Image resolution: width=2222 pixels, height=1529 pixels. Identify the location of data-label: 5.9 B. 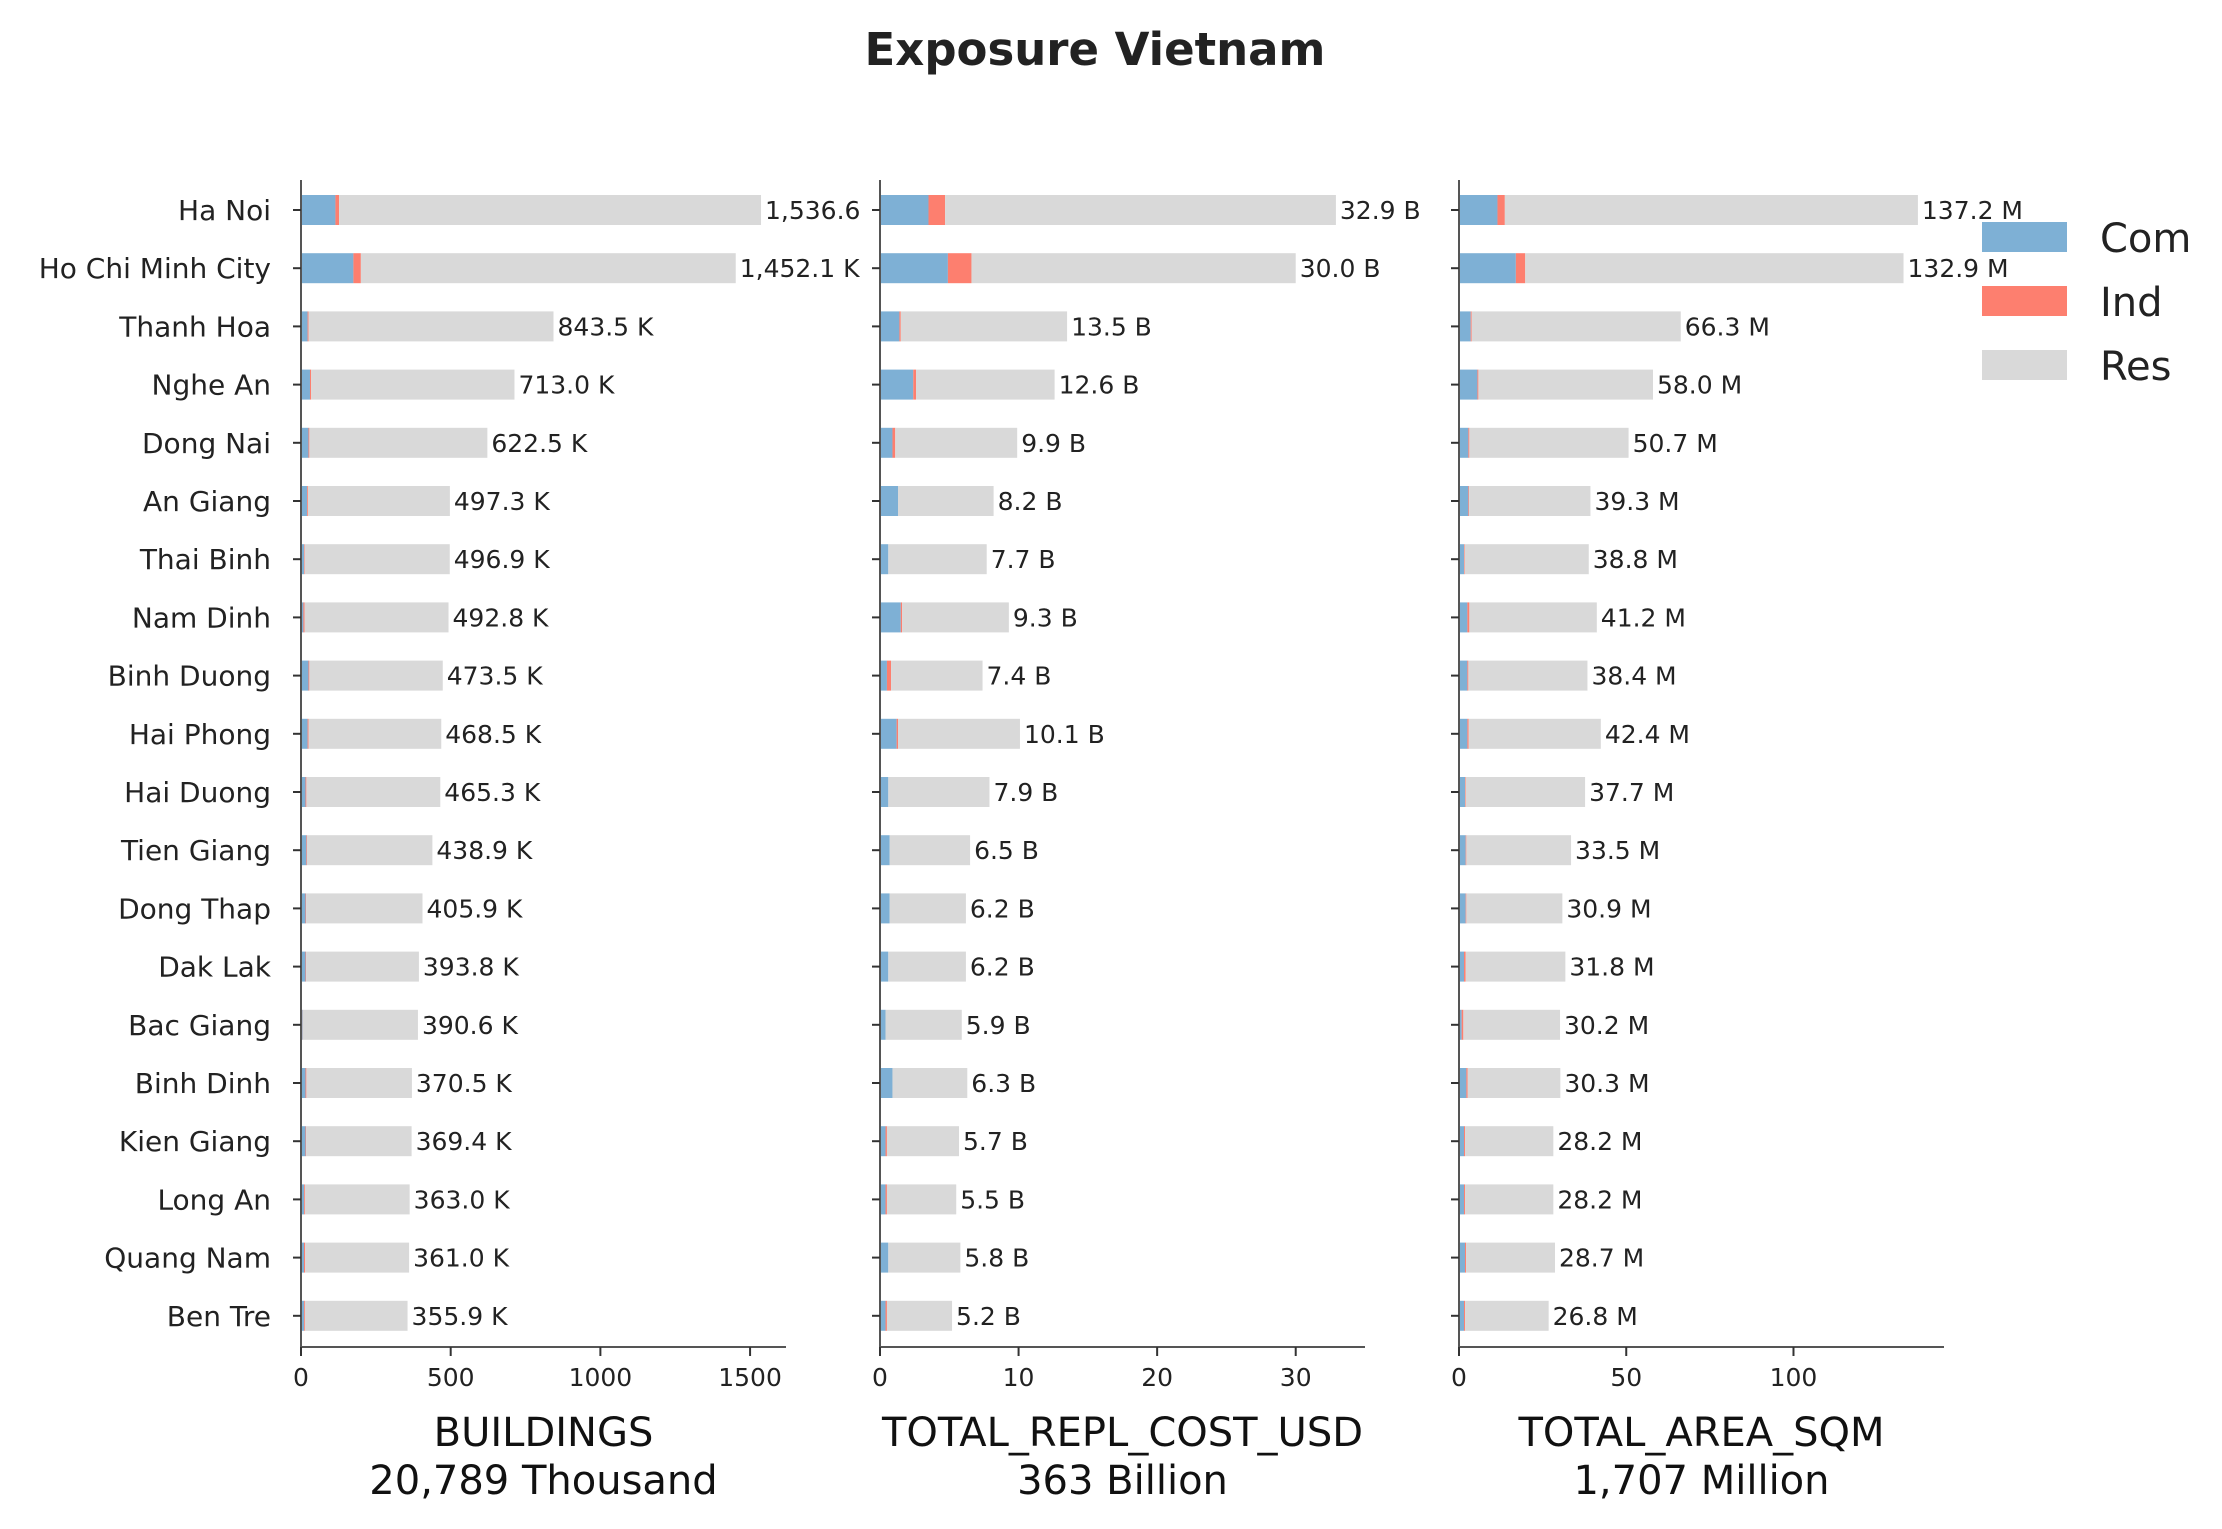
(998, 1025).